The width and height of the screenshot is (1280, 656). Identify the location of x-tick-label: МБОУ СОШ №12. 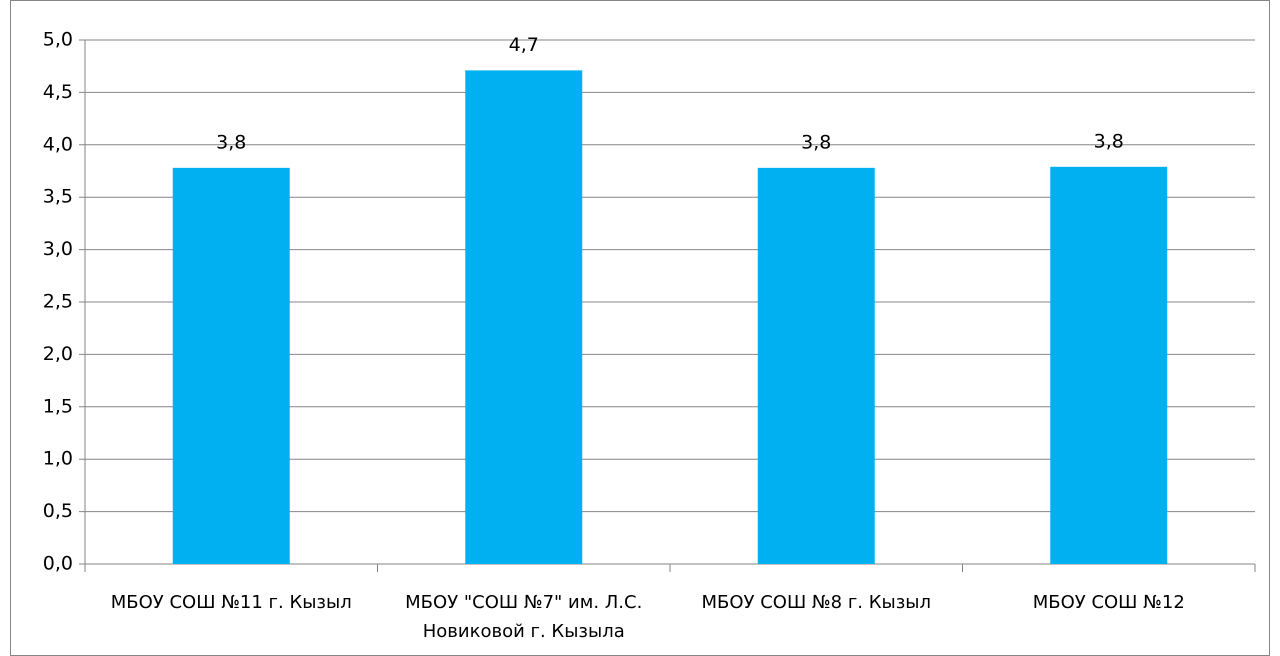
(1108, 602).